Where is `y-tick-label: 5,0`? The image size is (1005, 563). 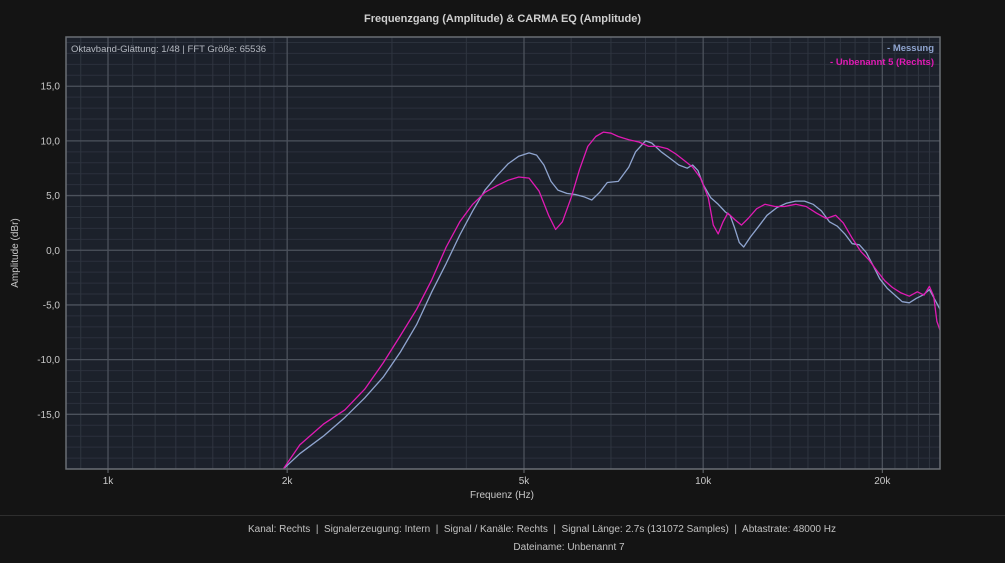 y-tick-label: 5,0 is located at coordinates (53, 196).